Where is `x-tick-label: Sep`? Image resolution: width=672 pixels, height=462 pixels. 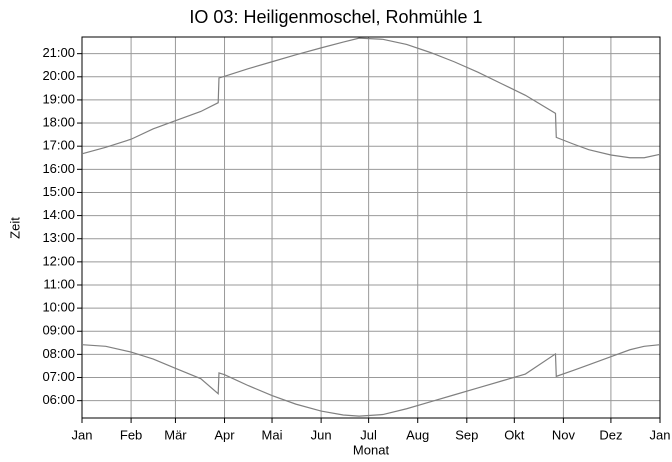
x-tick-label: Sep is located at coordinates (466, 434).